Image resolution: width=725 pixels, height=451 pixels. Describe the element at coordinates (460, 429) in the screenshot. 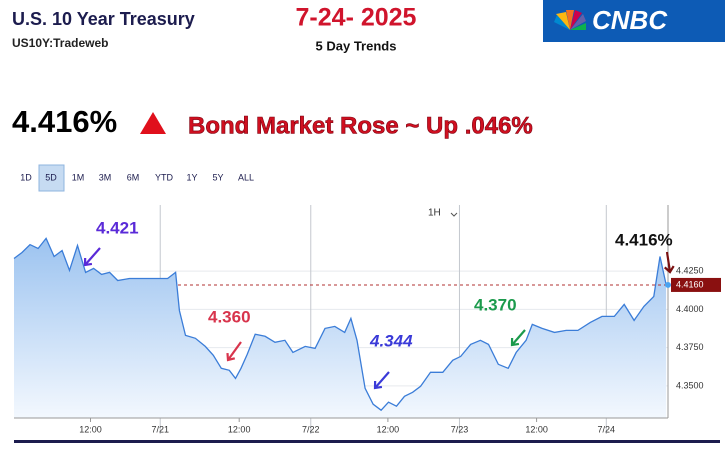

I see `x-tick-label: 7/23` at that location.